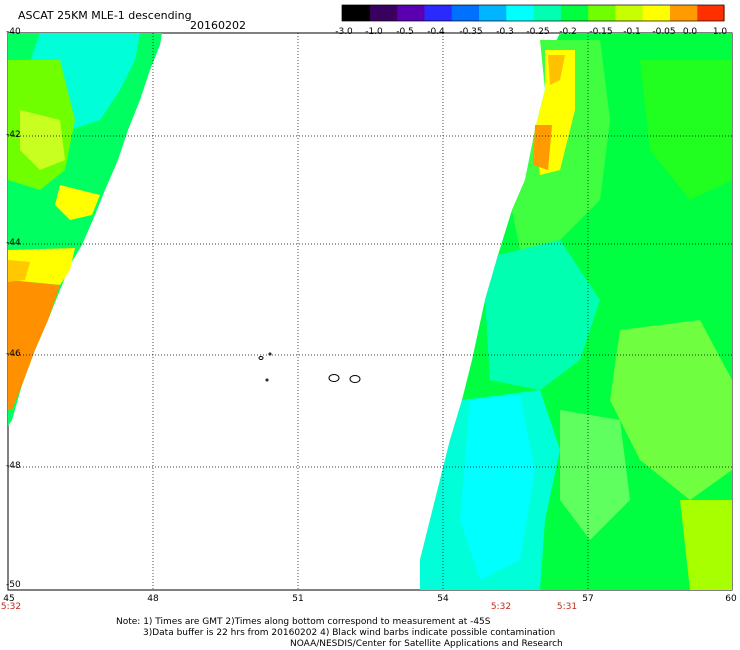 The image size is (740, 650). I want to click on colorbar-tick-label: -0.35, so click(471, 32).